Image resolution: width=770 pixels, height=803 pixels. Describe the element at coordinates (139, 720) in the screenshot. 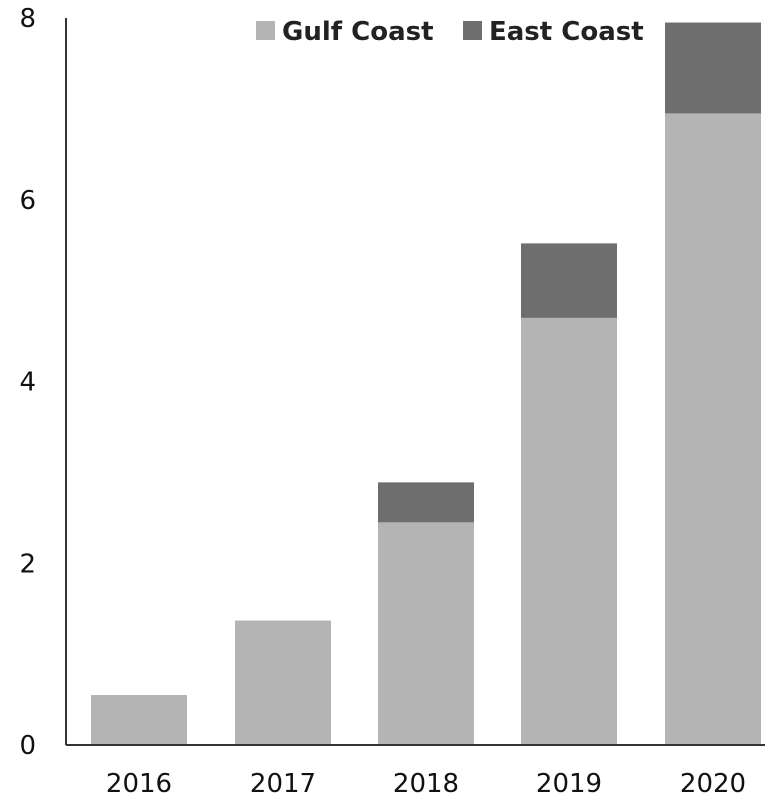

I see `bar-gulf-coast-2016` at that location.